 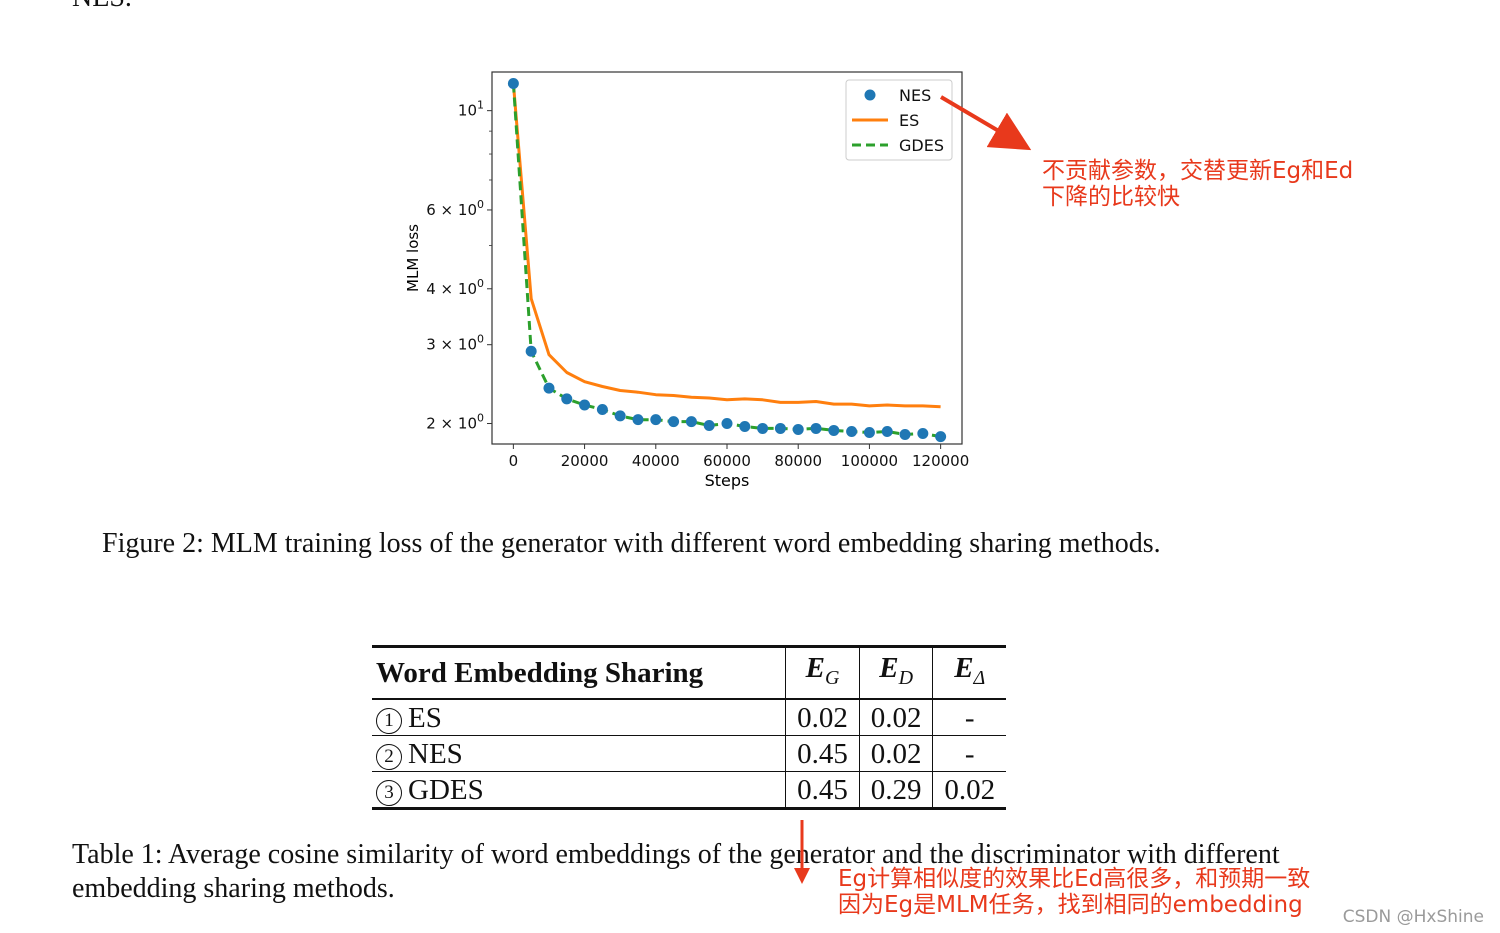 I want to click on y-tick-label: 4 × 100, so click(x=455, y=287).